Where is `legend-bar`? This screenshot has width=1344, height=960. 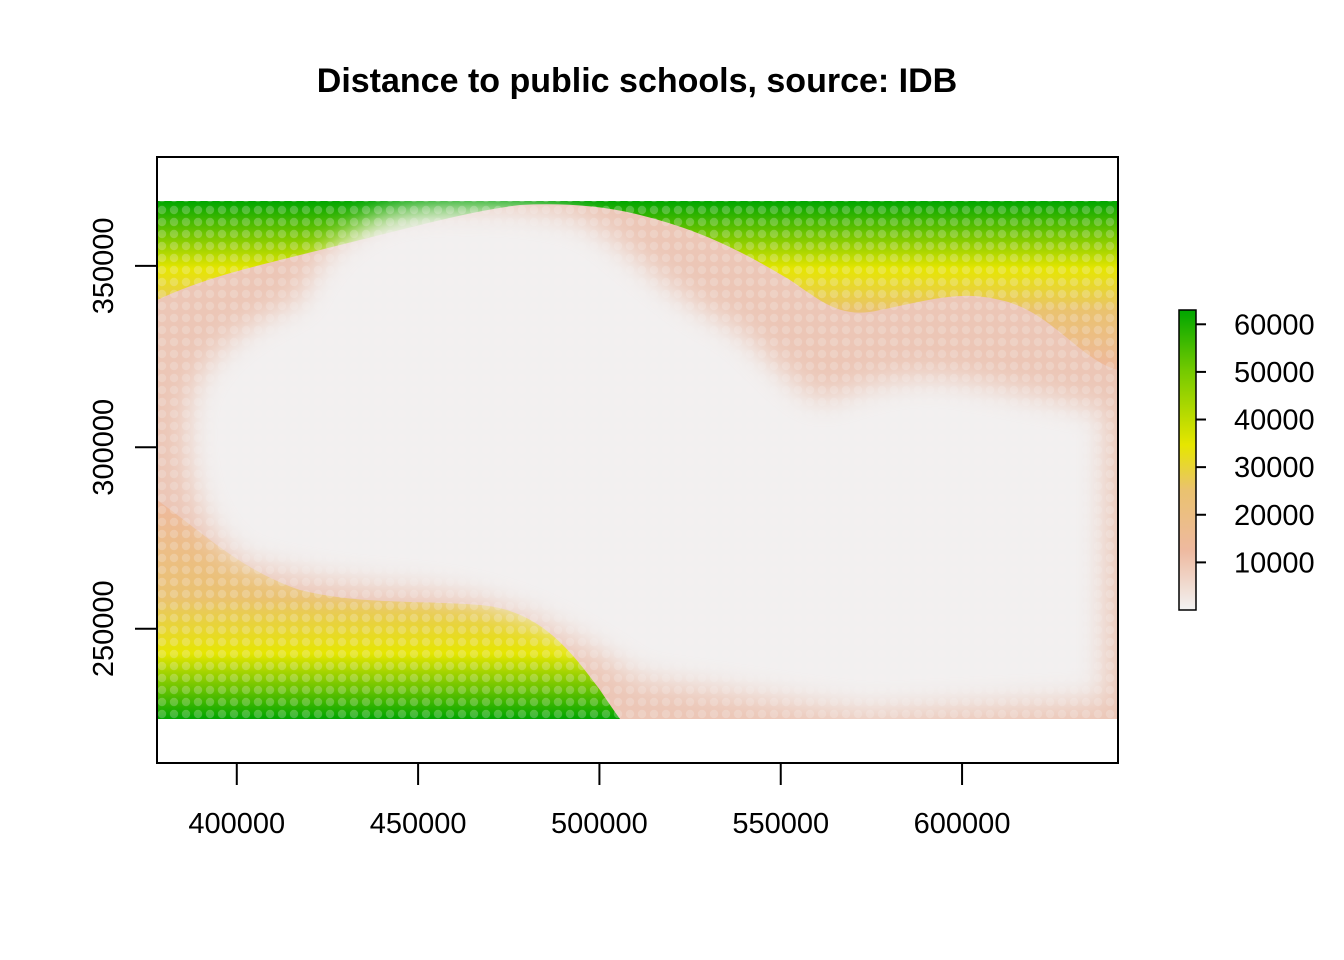 legend-bar is located at coordinates (1187, 460).